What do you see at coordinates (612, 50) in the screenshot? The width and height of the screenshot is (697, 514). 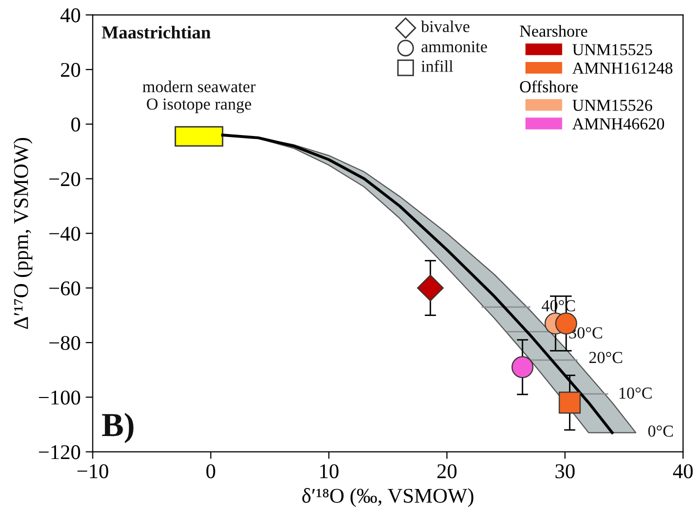 I see `legend-label: UNM15525` at bounding box center [612, 50].